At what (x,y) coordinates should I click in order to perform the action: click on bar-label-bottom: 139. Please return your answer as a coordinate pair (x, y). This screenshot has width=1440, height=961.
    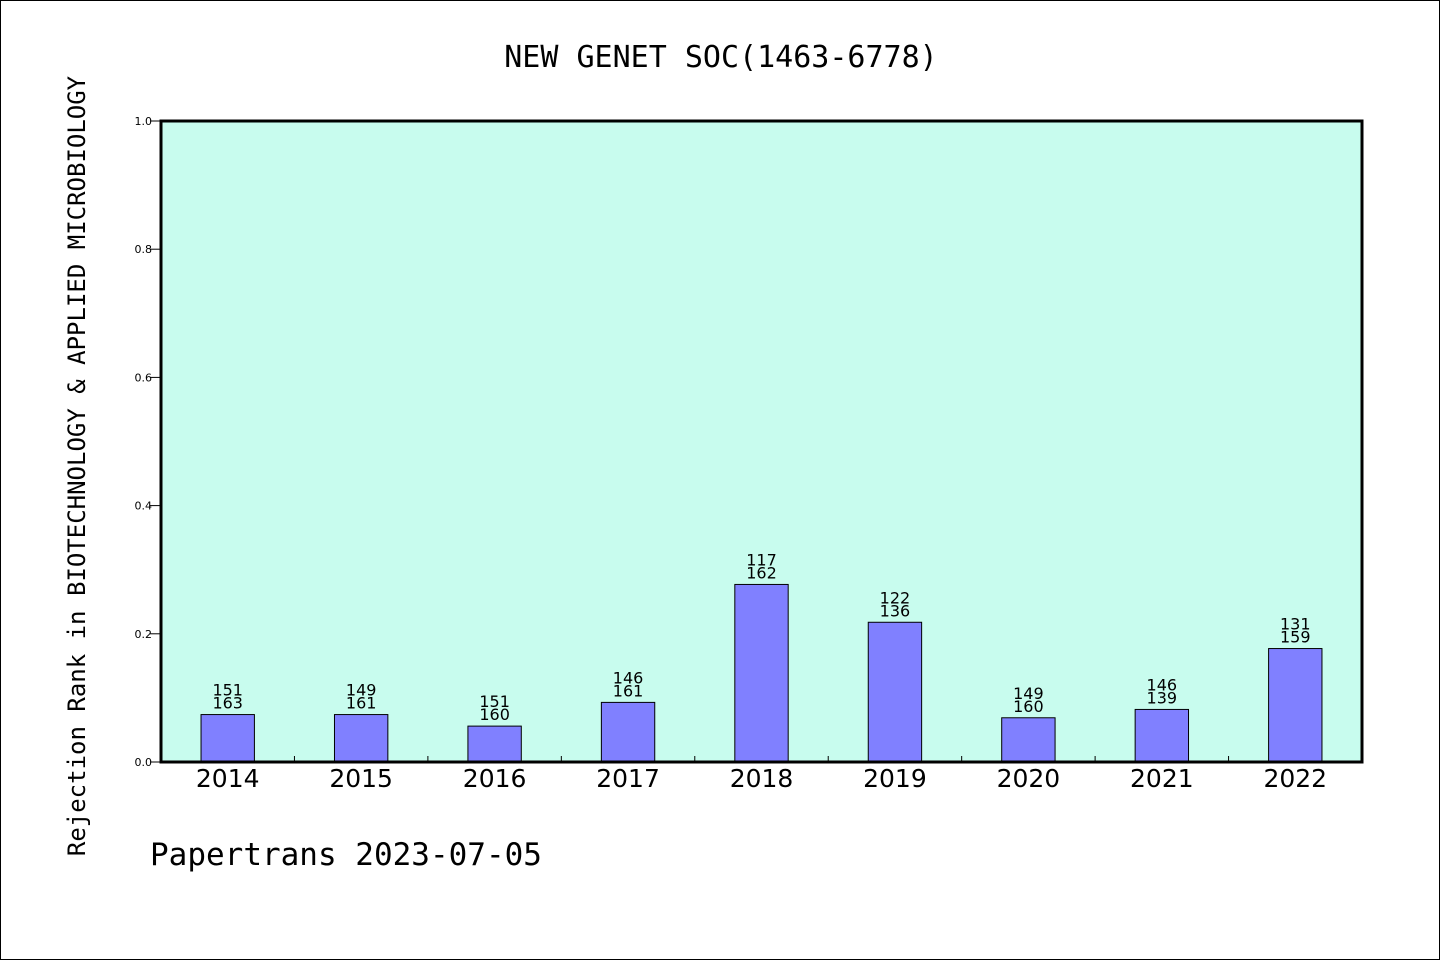
    Looking at the image, I should click on (1162, 697).